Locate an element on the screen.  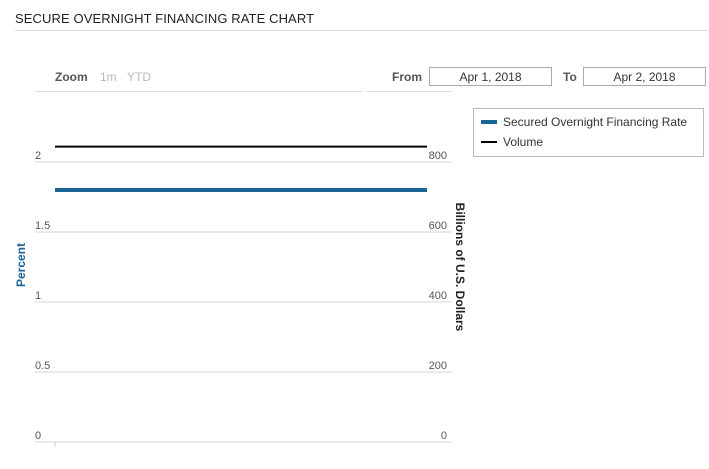
y-axis-right-title: Billions of U.S. Dollars is located at coordinates (460, 267).